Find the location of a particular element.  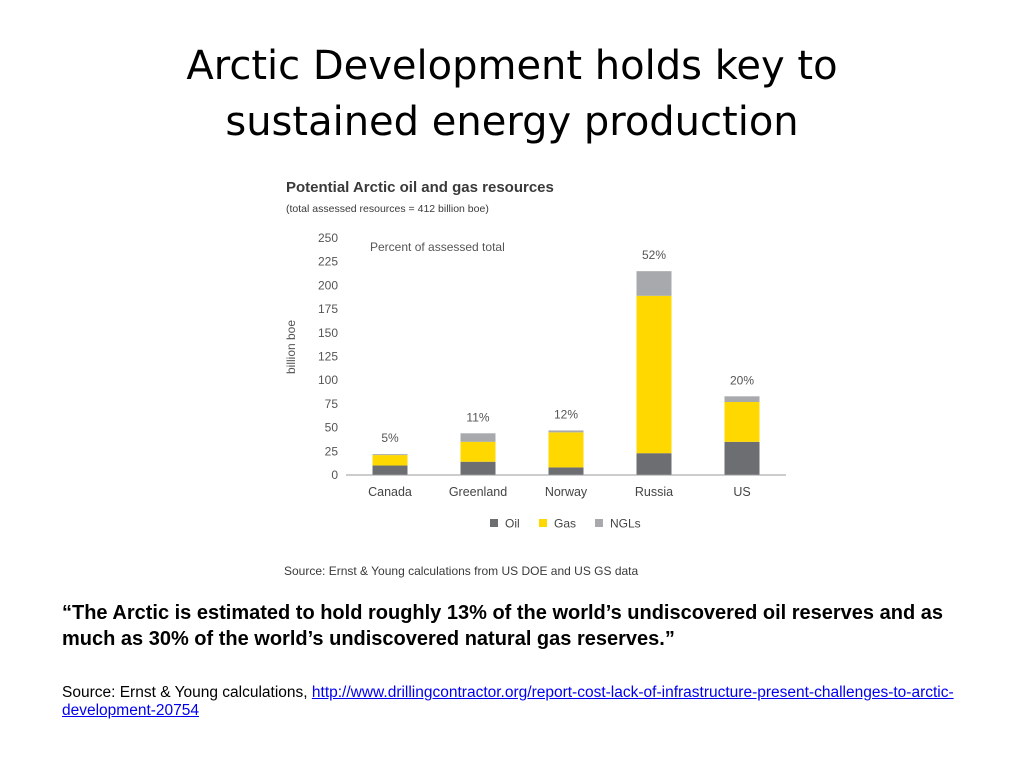

y-tick-label-5: 125 is located at coordinates (328, 357).